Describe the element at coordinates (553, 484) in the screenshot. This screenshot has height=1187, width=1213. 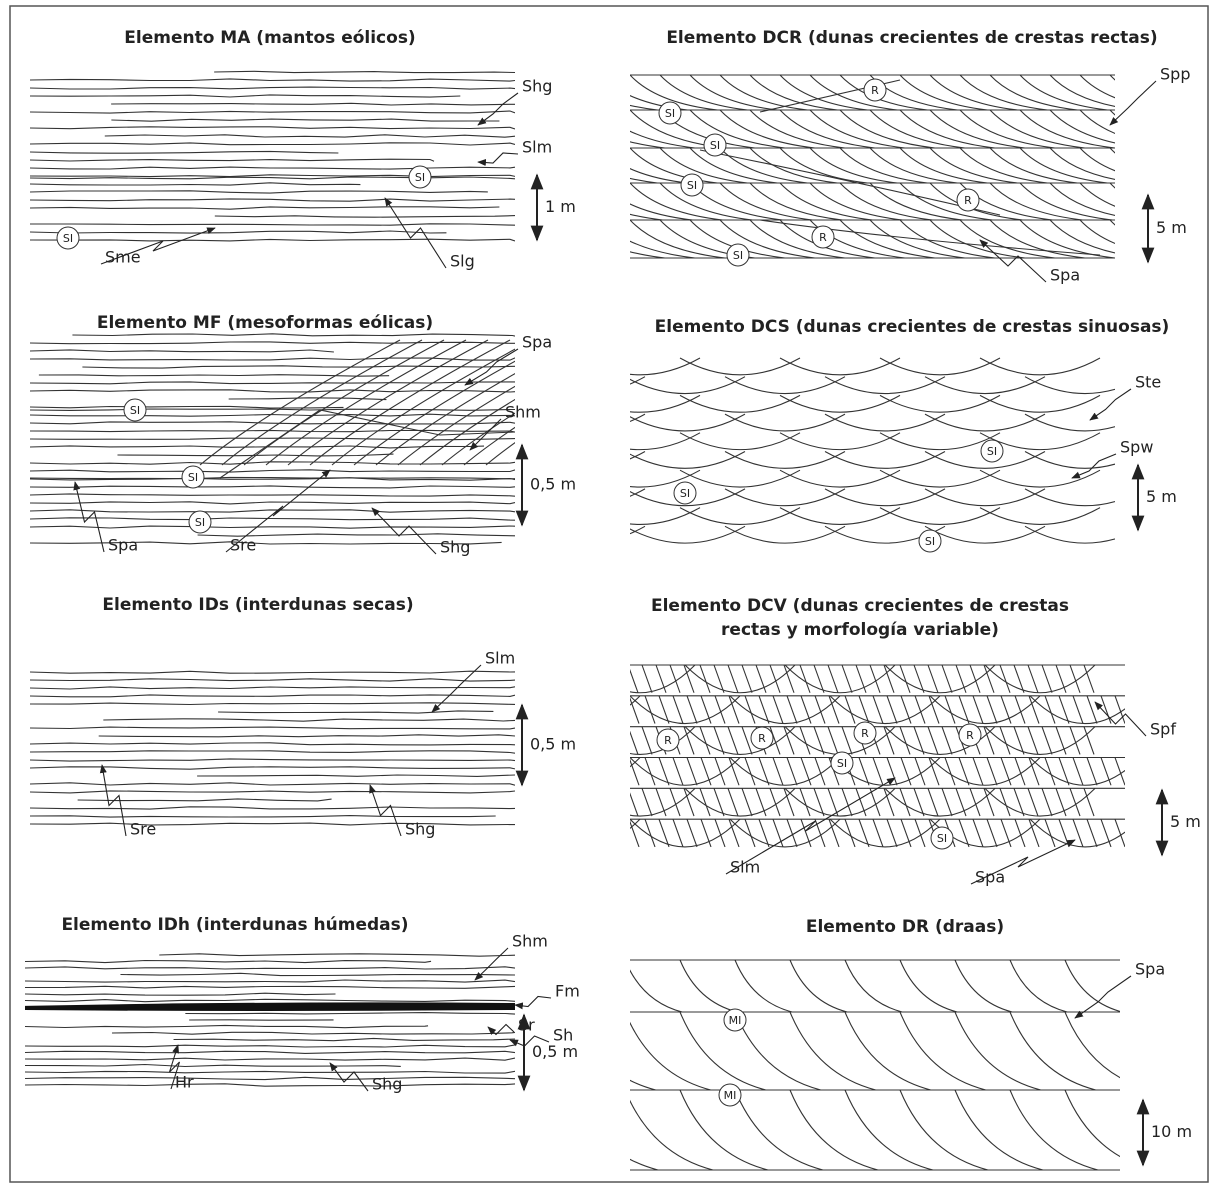
I see `scale-label: 0,5 m` at that location.